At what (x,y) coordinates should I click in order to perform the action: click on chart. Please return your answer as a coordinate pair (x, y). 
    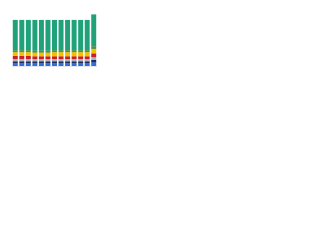
    Looking at the image, I should click on (54, 40).